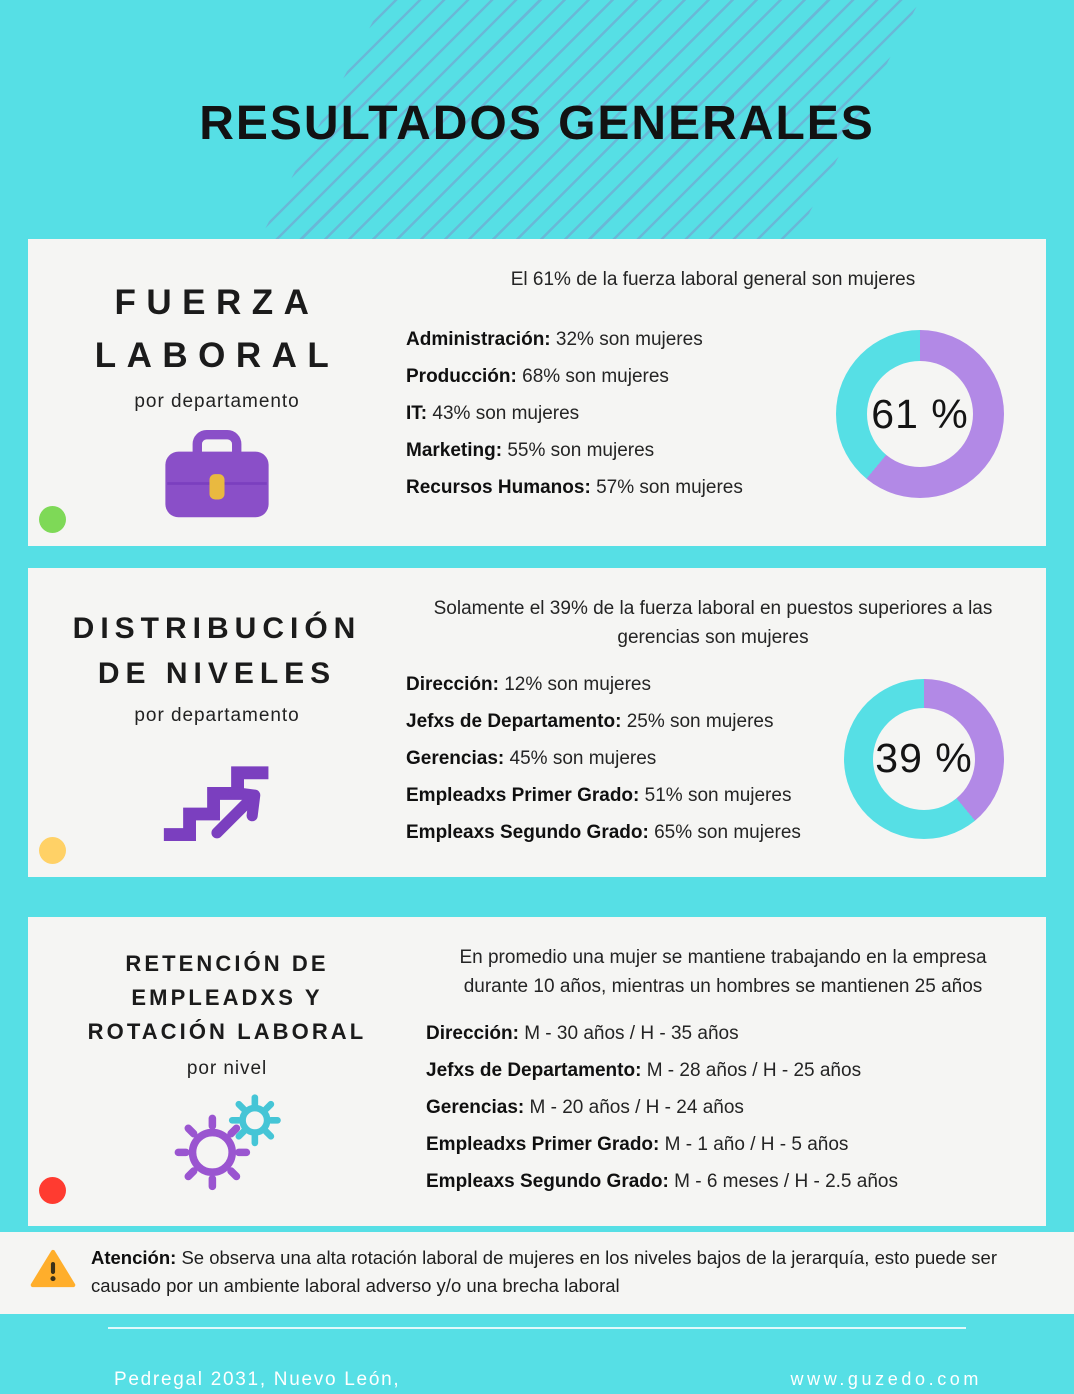  What do you see at coordinates (756, 1144) in the screenshot?
I see `stat-value: M - 1 año / H - 5 años` at bounding box center [756, 1144].